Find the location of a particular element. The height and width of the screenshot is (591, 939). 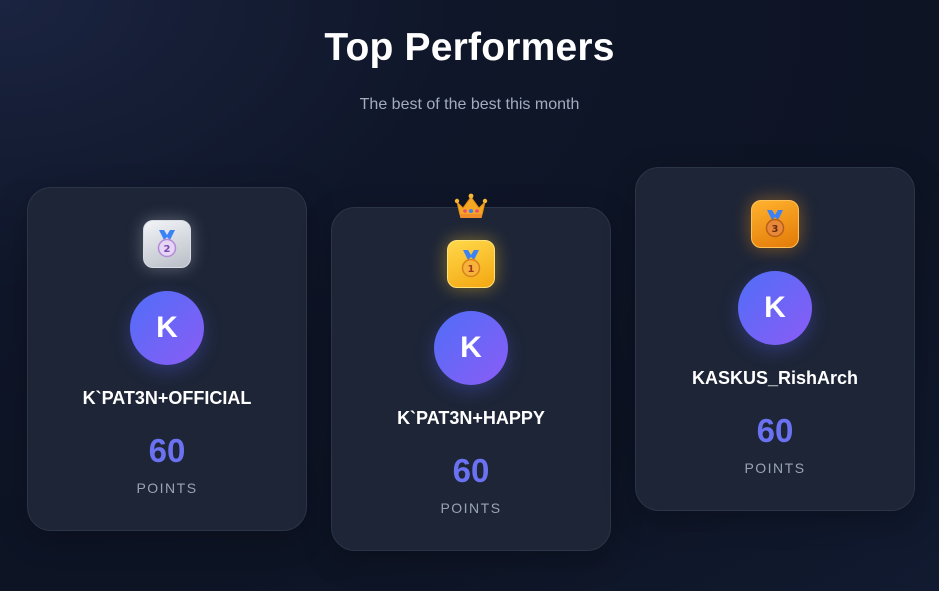

silver-medal-icon: 2 is located at coordinates (167, 244).